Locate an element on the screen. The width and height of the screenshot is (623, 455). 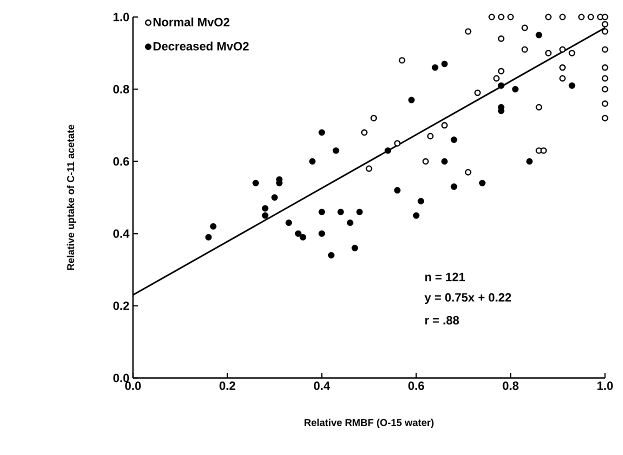
y-tick-label: 0.2 is located at coordinates (121, 306).